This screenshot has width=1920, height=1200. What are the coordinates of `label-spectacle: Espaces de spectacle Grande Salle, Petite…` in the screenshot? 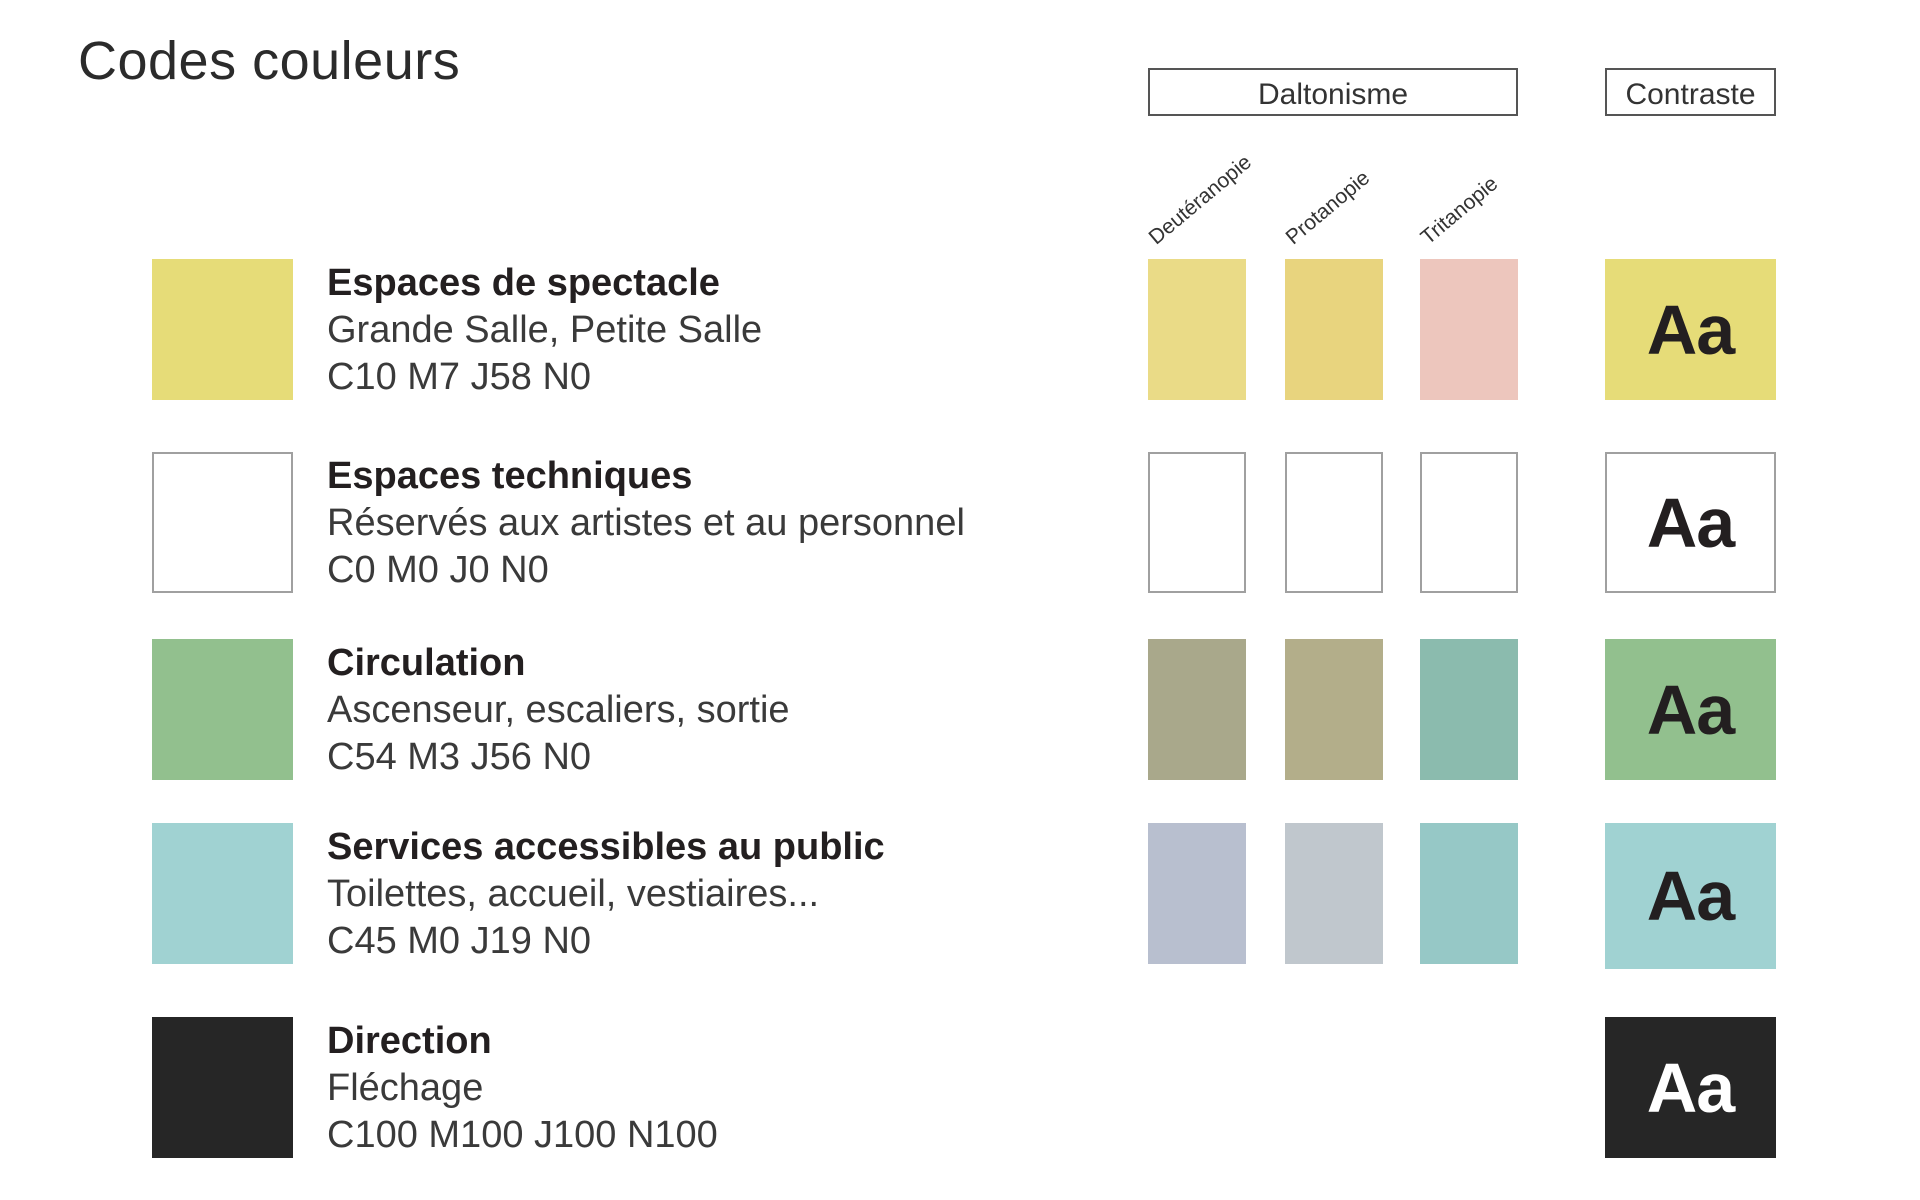 It's located at (544, 330).